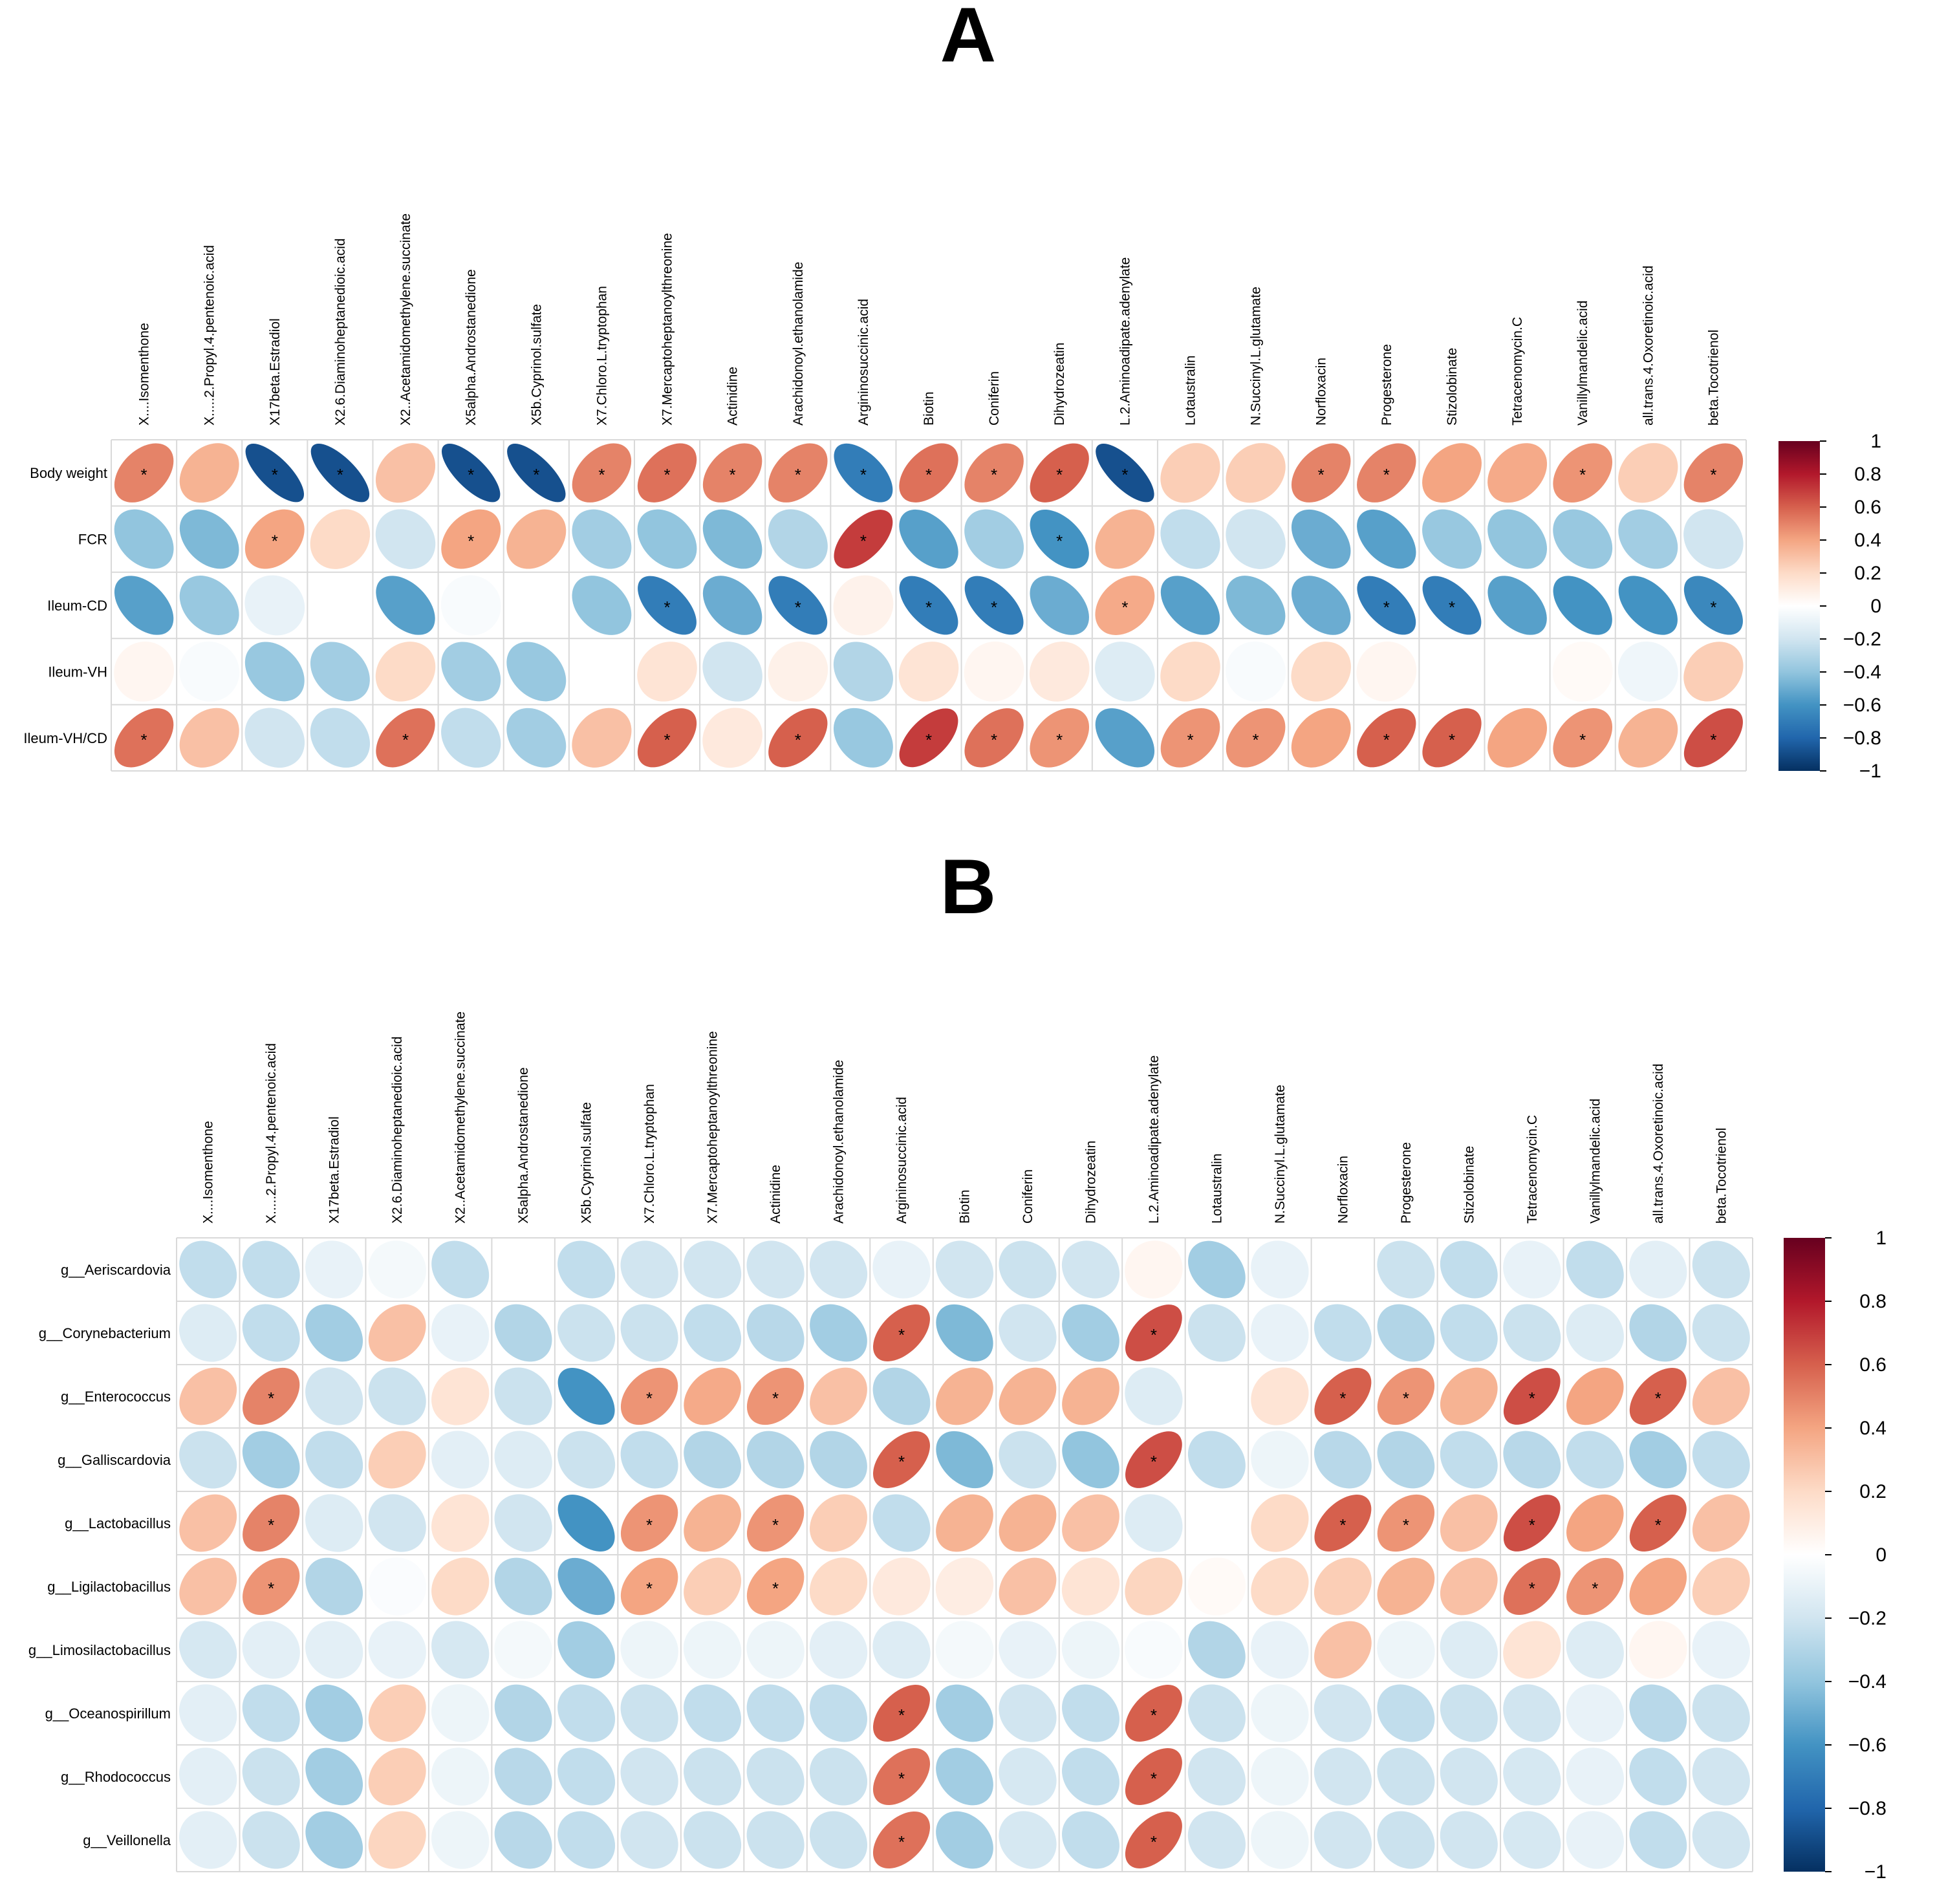 This screenshot has width=1946, height=1904. I want to click on col-label-x7-mercaptoheptanoylthreonine: X7.Mercaptoheptanoylthreonine, so click(667, 329).